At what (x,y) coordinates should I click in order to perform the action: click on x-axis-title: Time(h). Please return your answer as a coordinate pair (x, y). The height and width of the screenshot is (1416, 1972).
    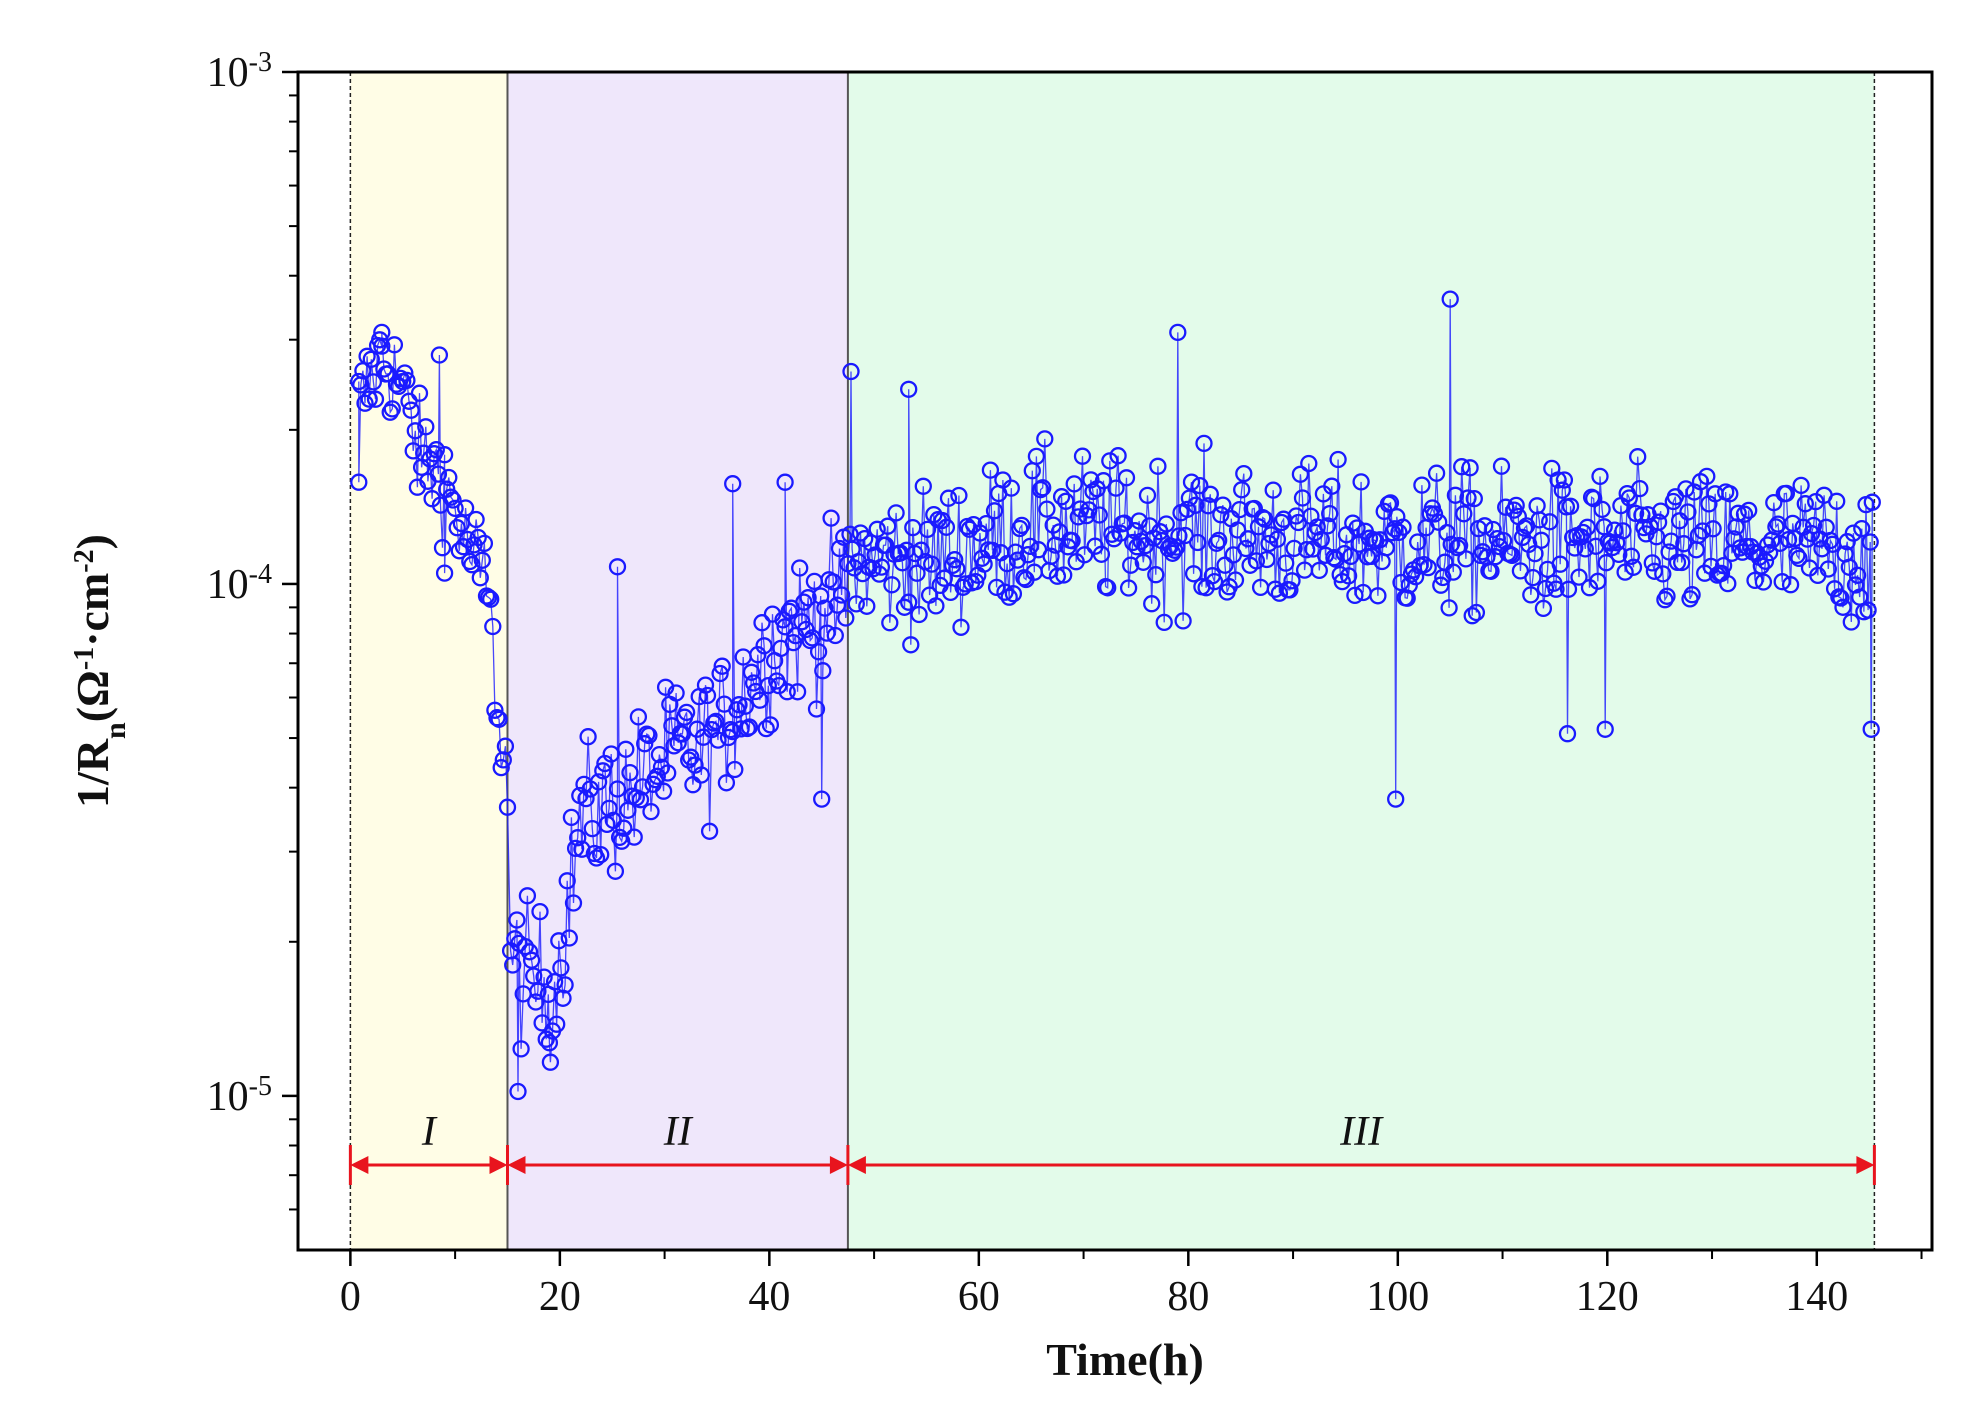
    Looking at the image, I should click on (1125, 1359).